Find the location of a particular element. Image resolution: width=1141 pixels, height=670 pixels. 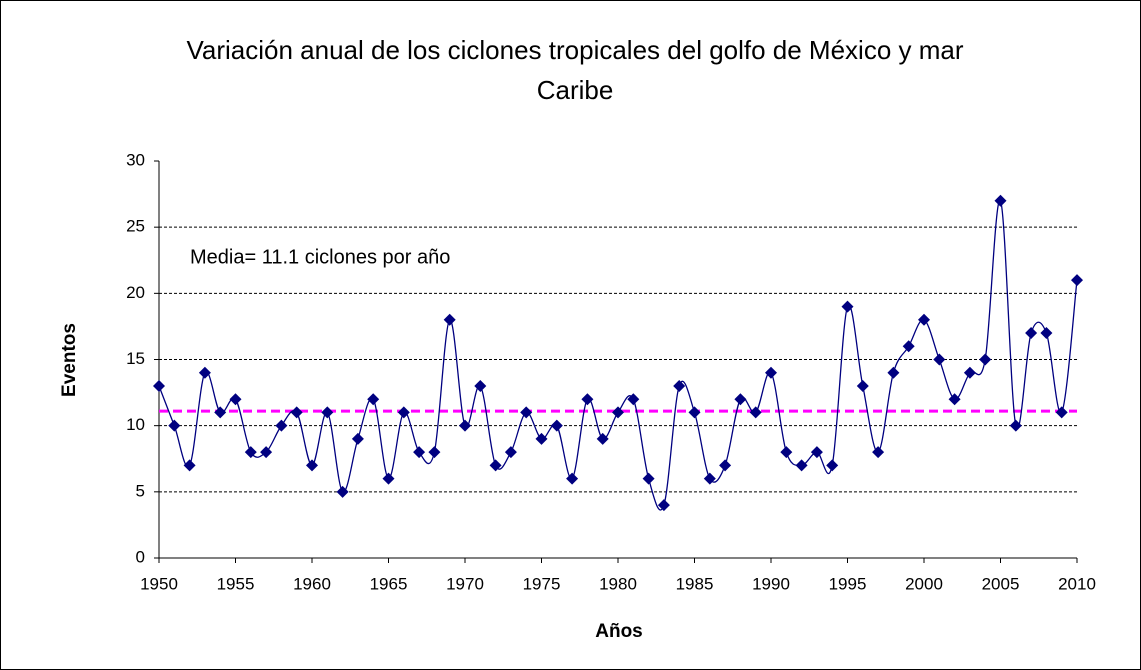

y-tick-label: 20 is located at coordinates (135, 292).